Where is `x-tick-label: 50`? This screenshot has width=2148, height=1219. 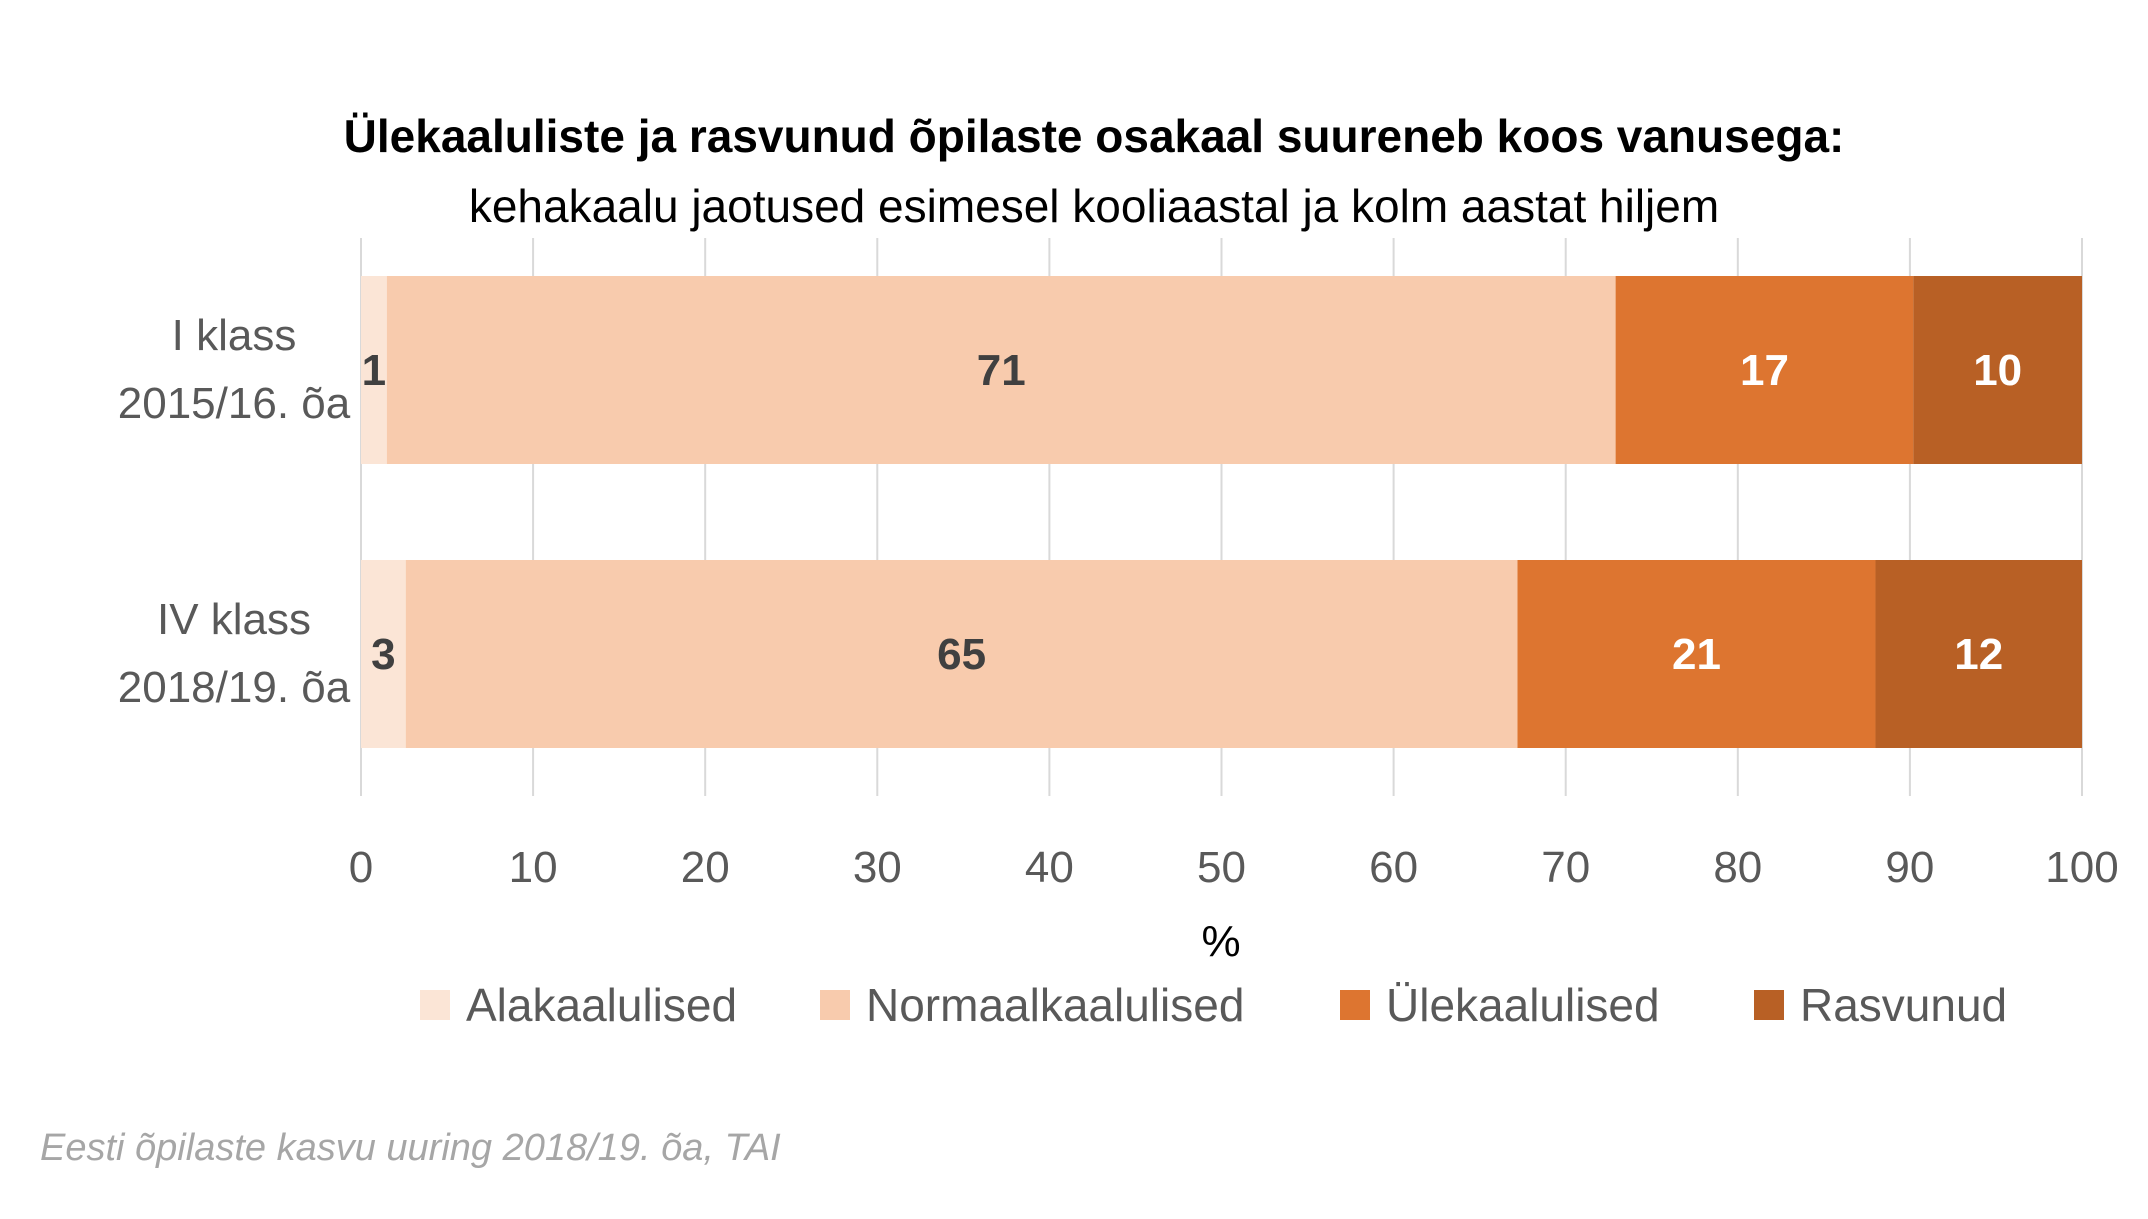
x-tick-label: 50 is located at coordinates (1221, 867).